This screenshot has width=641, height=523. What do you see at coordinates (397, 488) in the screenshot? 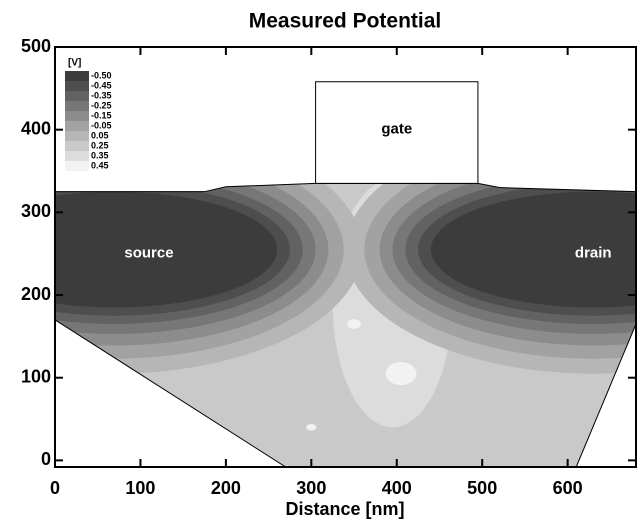
I see `x-tick-label: 400` at bounding box center [397, 488].